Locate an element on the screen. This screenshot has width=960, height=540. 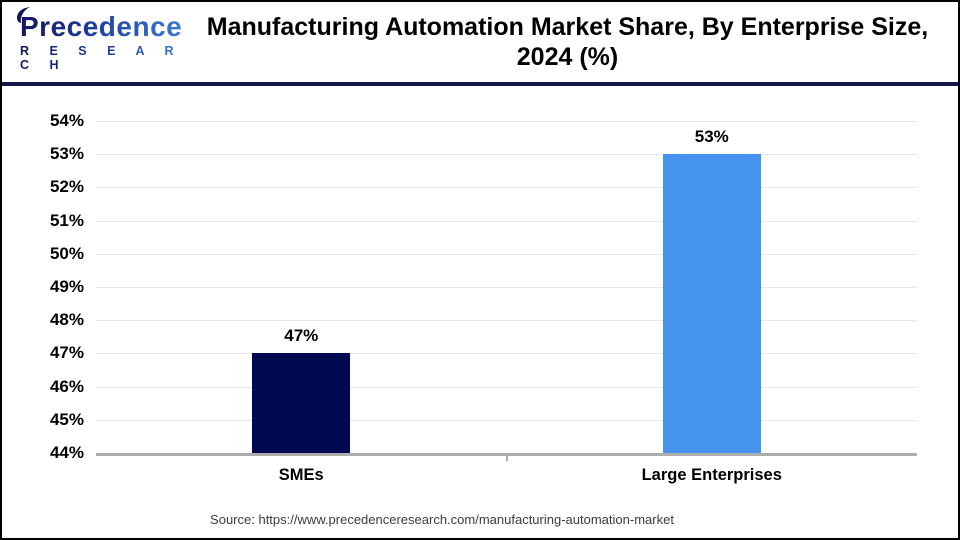
y-axis-tick-label: 52% is located at coordinates (66, 187).